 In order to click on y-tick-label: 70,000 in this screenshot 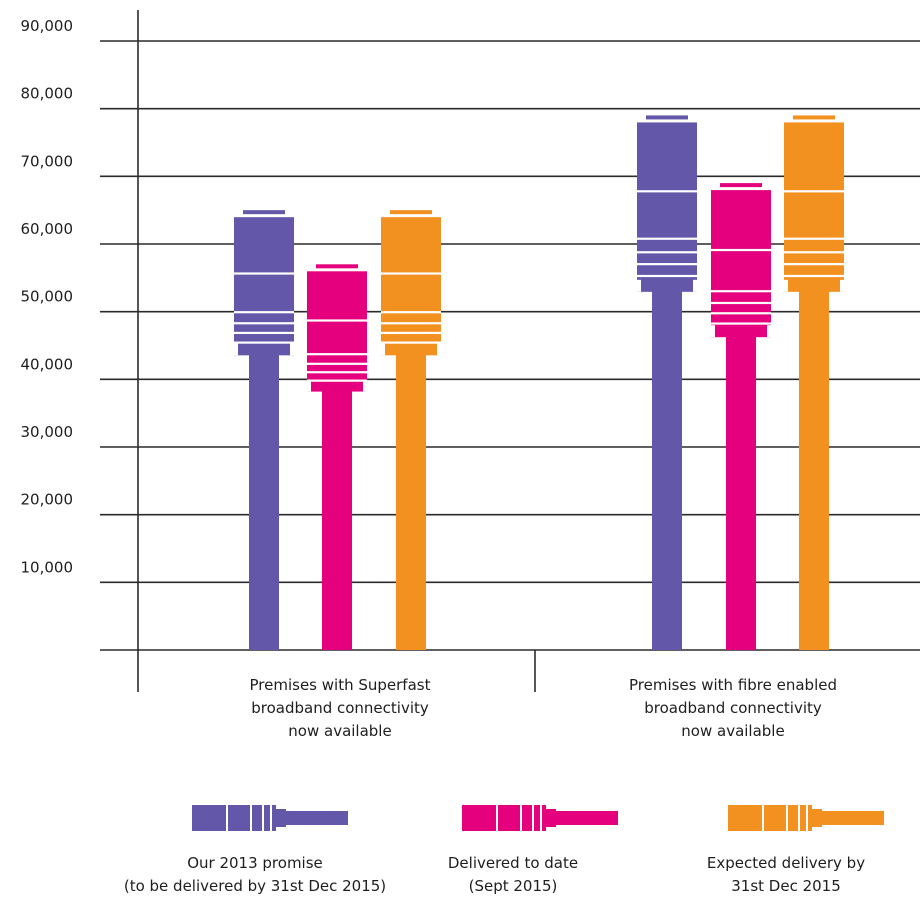, I will do `click(47, 161)`.